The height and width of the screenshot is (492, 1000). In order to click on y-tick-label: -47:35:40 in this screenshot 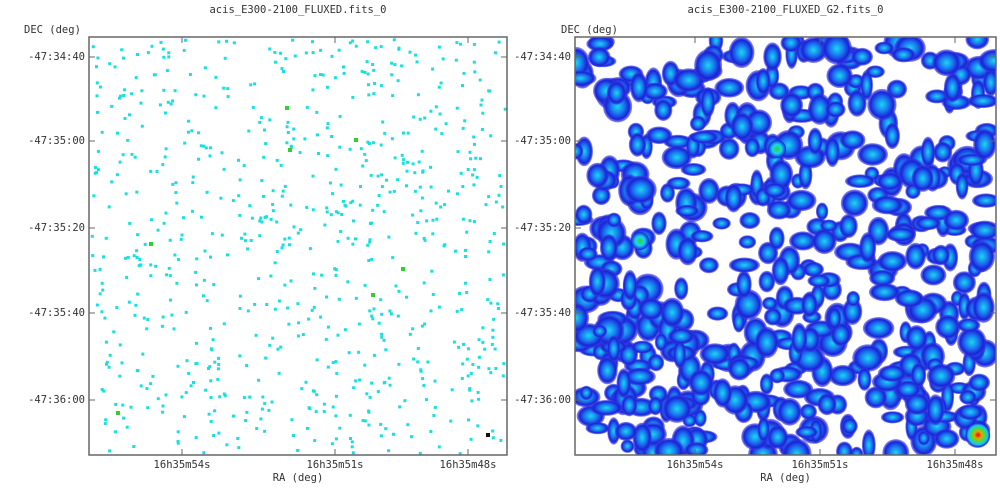, I will do `click(542, 313)`.